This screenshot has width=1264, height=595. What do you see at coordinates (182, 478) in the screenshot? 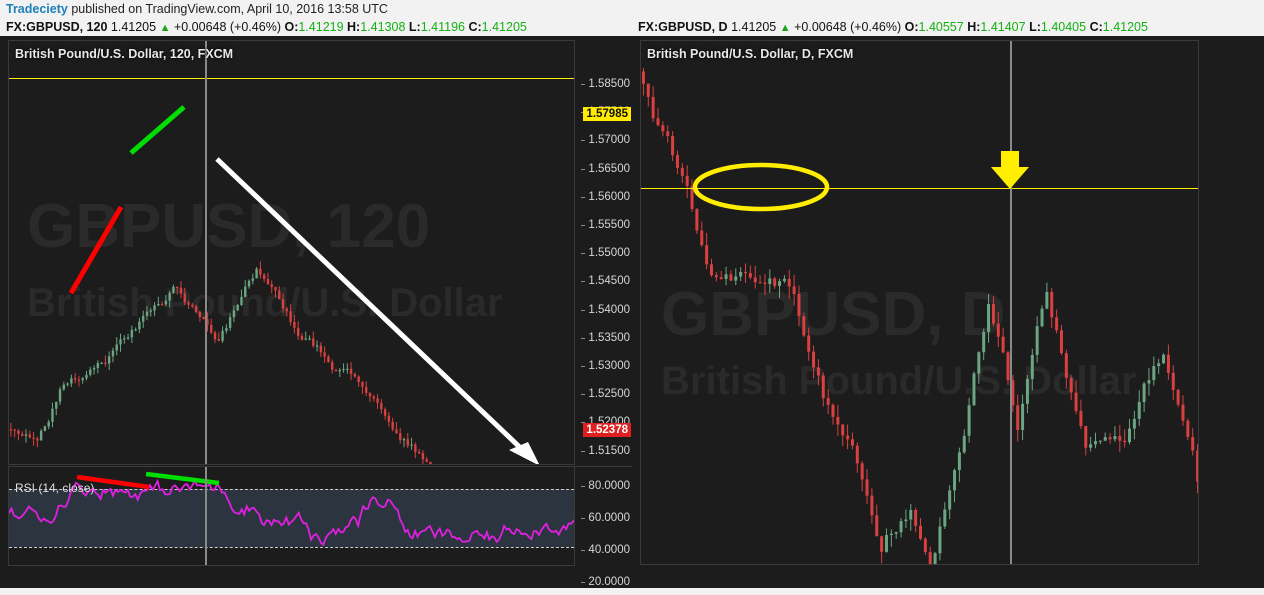
I see `green-trendline-rsi` at bounding box center [182, 478].